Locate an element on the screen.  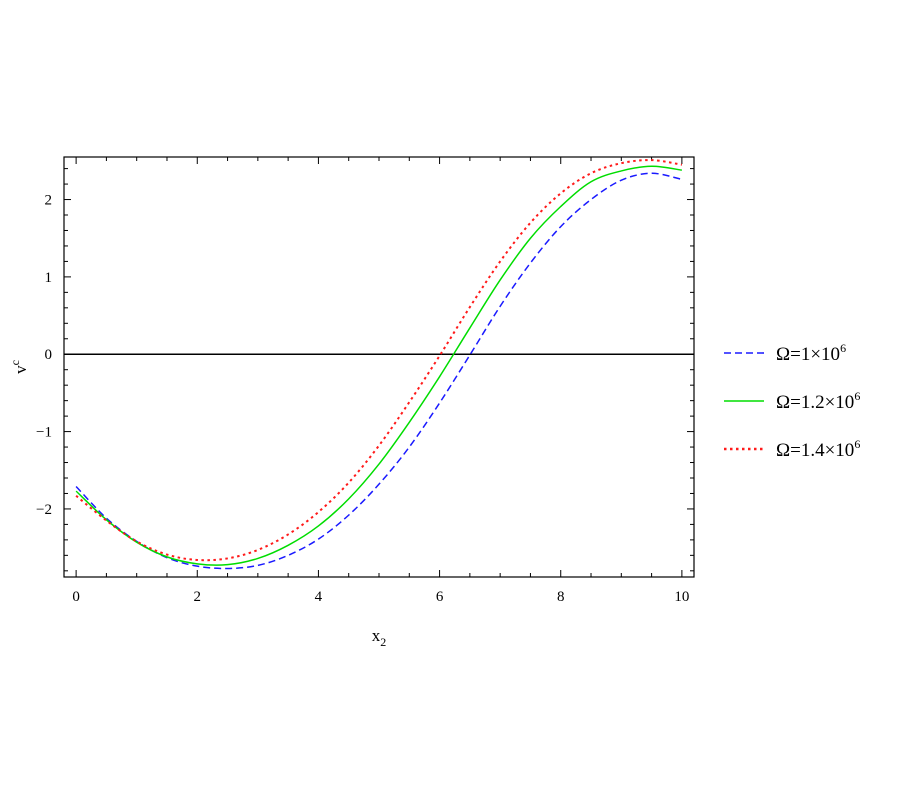
legend-label-2: Ω=1.2×106 is located at coordinates (818, 401).